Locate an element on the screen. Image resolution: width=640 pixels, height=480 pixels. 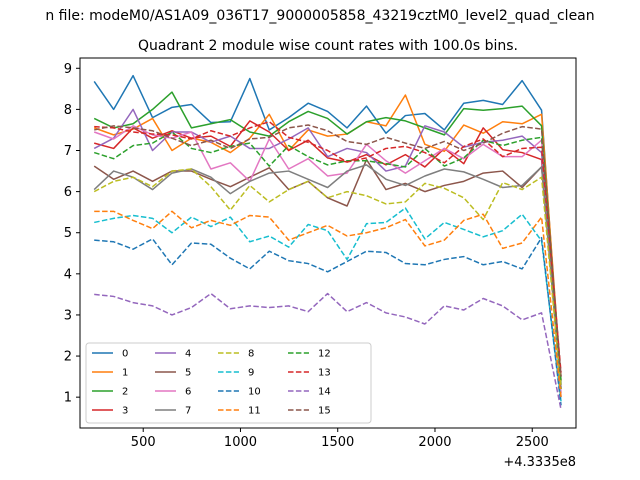
legend-frame is located at coordinates (228, 383).